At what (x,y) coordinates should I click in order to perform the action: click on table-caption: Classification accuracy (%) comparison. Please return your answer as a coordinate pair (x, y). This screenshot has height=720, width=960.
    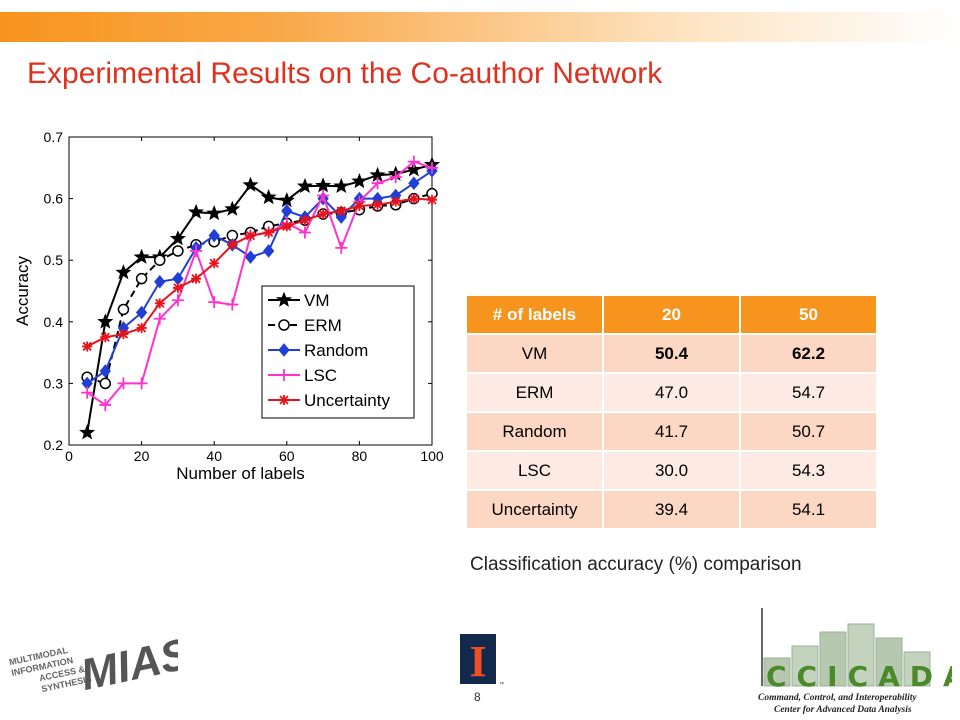
    Looking at the image, I should click on (636, 564).